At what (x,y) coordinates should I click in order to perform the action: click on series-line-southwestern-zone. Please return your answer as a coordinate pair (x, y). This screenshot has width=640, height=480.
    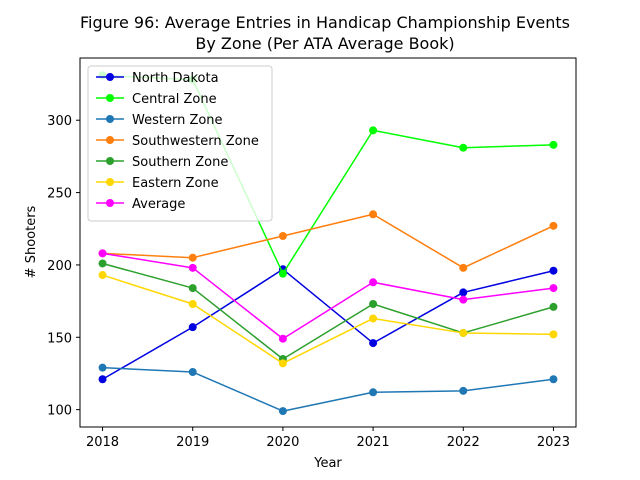
    Looking at the image, I should click on (328, 241).